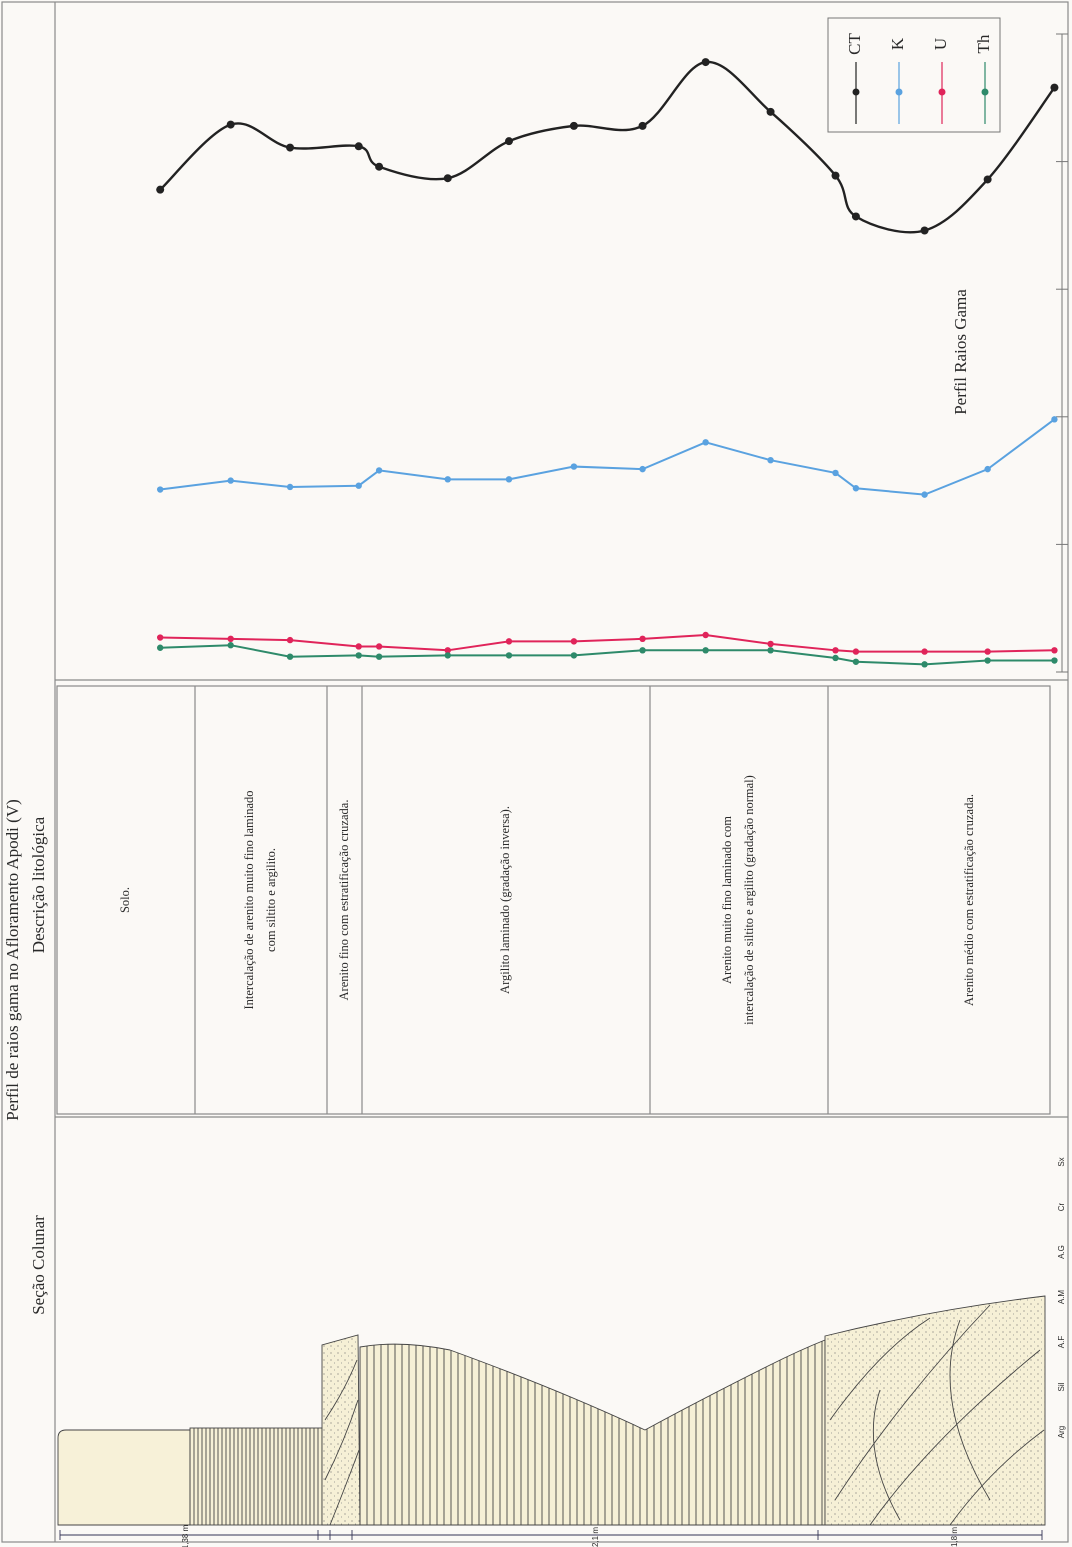  I want to click on legend-box, so click(914, 75).